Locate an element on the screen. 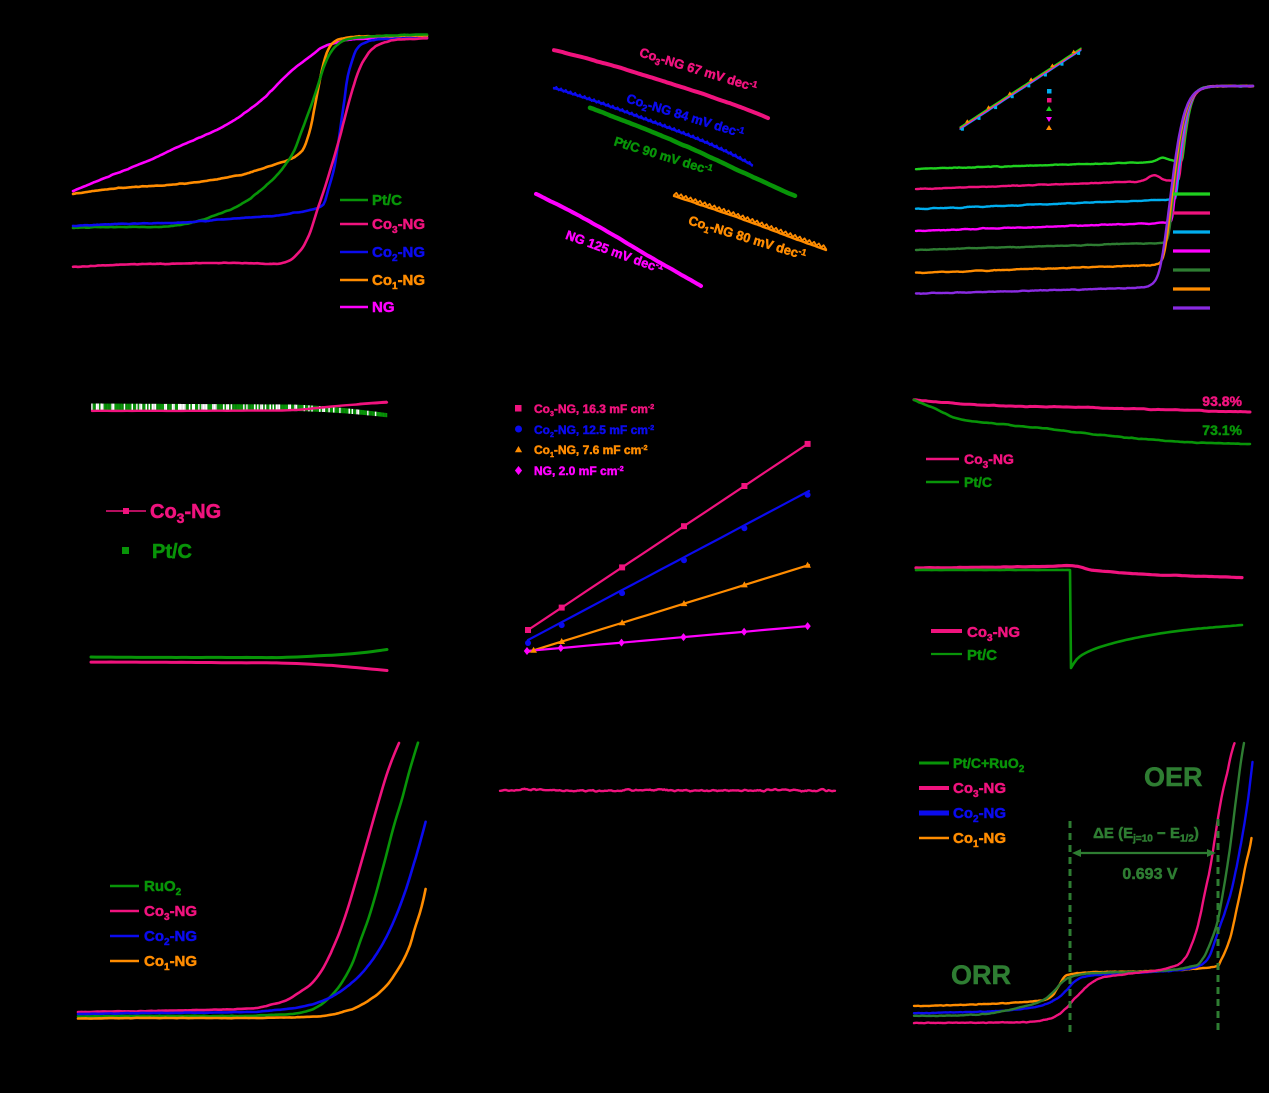 The image size is (1269, 1093). svg-text: OER is located at coordinates (1173, 777).